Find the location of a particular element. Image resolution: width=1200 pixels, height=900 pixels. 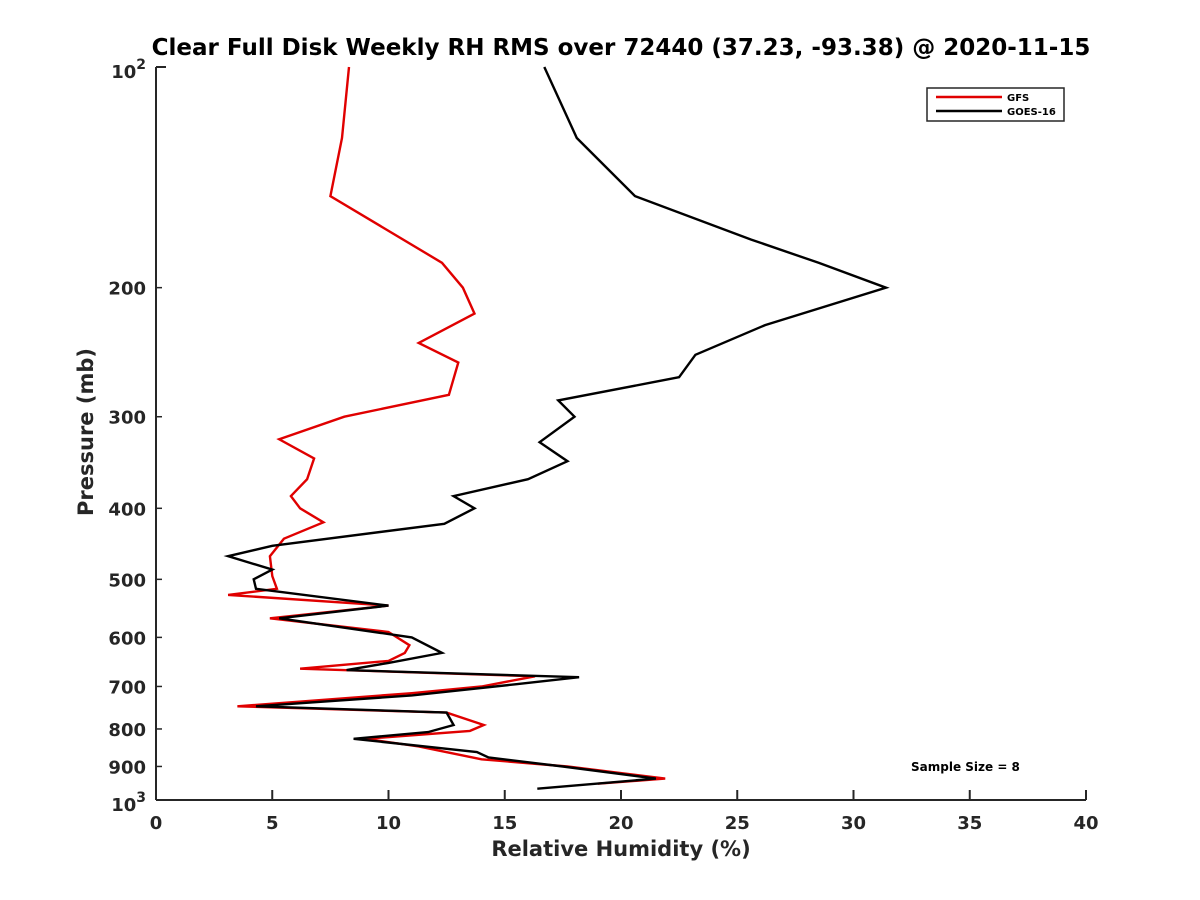

legend-box is located at coordinates (995, 104).